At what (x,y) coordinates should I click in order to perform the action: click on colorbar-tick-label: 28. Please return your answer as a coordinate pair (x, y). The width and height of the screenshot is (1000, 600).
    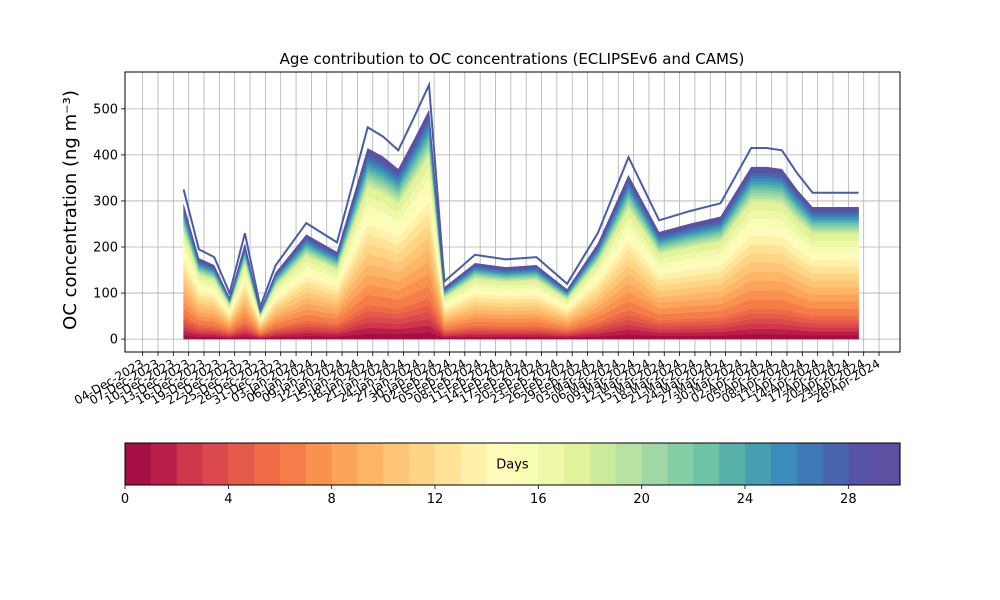
    Looking at the image, I should click on (848, 499).